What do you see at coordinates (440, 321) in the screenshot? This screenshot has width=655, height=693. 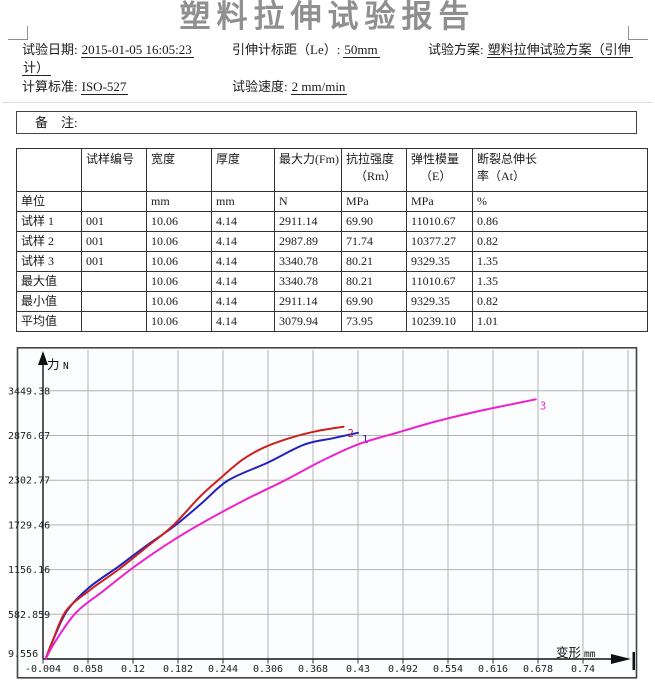 I see `value-cell: 10239.10` at bounding box center [440, 321].